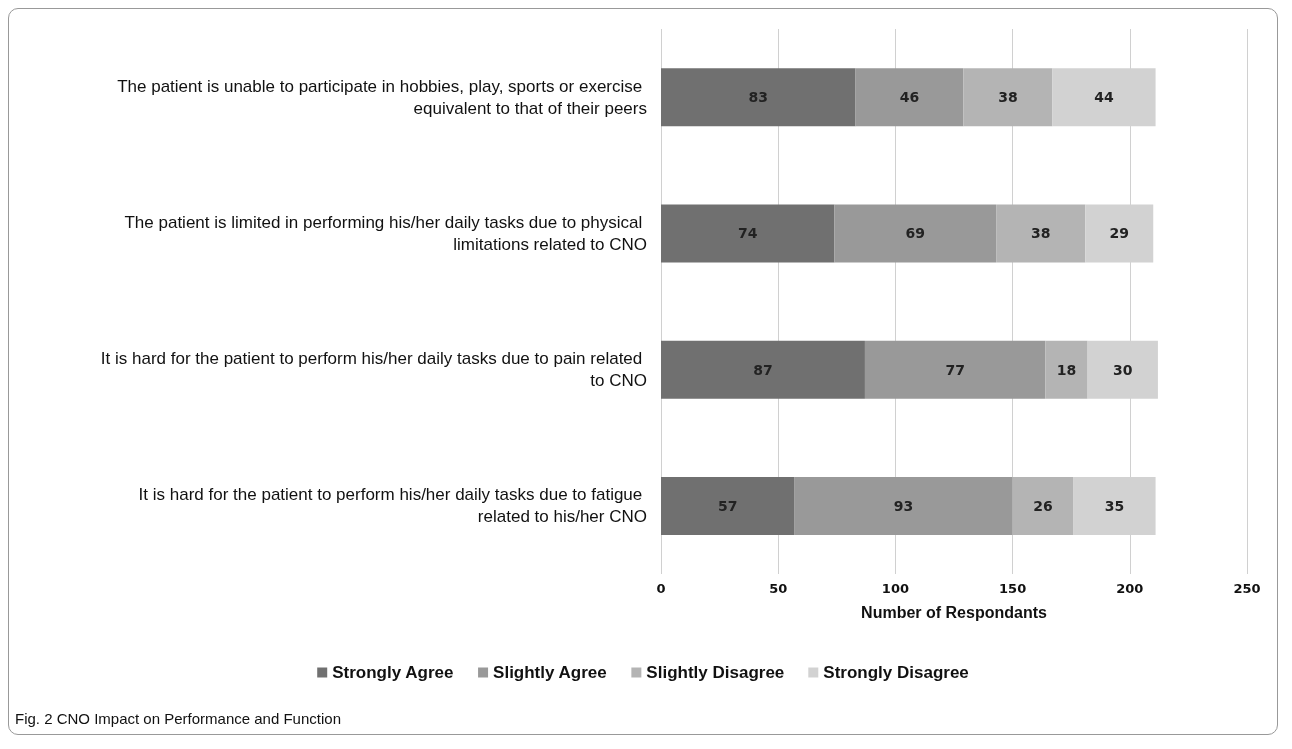 This screenshot has height=749, width=1292. Describe the element at coordinates (385, 233) in the screenshot. I see `y-tick-label: The patient is limited in performing his/her daily tasks due to physical limitations related to CNO` at that location.